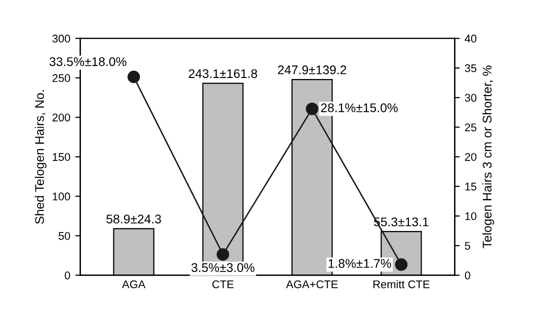  Describe the element at coordinates (470, 186) in the screenshot. I see `y2-tick-label: 15` at that location.